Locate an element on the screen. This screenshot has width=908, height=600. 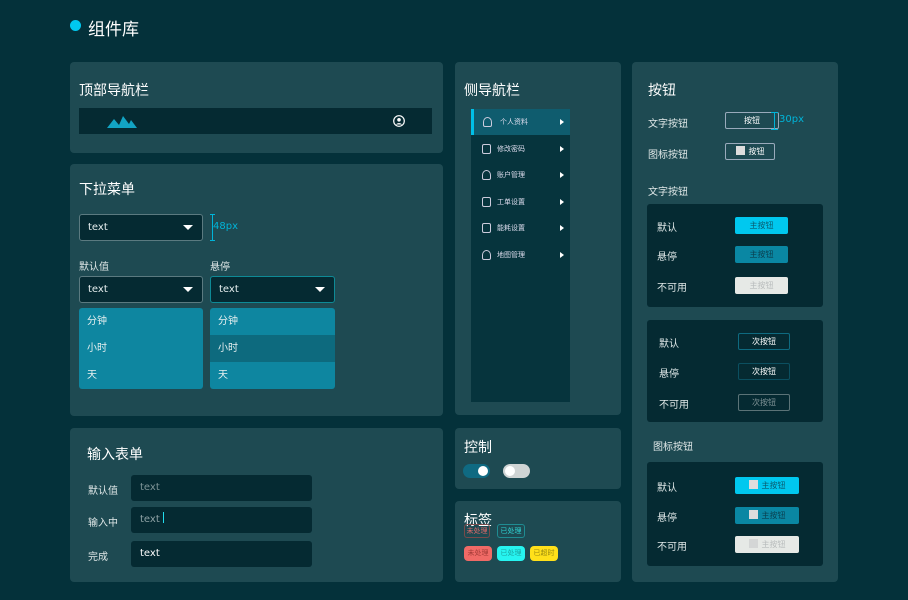
account-icon is located at coordinates (486, 175).